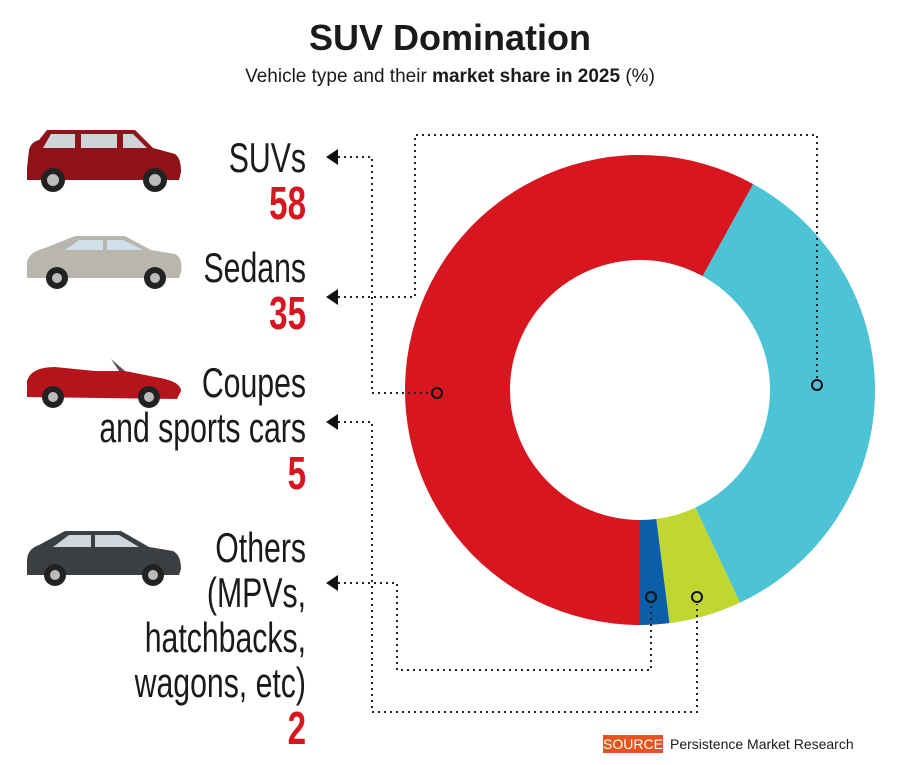 The image size is (900, 765). I want to click on sports-car-icon, so click(104, 383).